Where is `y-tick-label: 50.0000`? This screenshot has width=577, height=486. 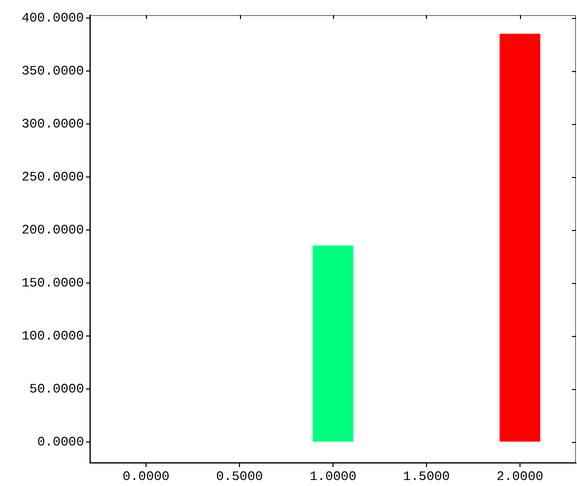 y-tick-label: 50.0000 is located at coordinates (56, 388).